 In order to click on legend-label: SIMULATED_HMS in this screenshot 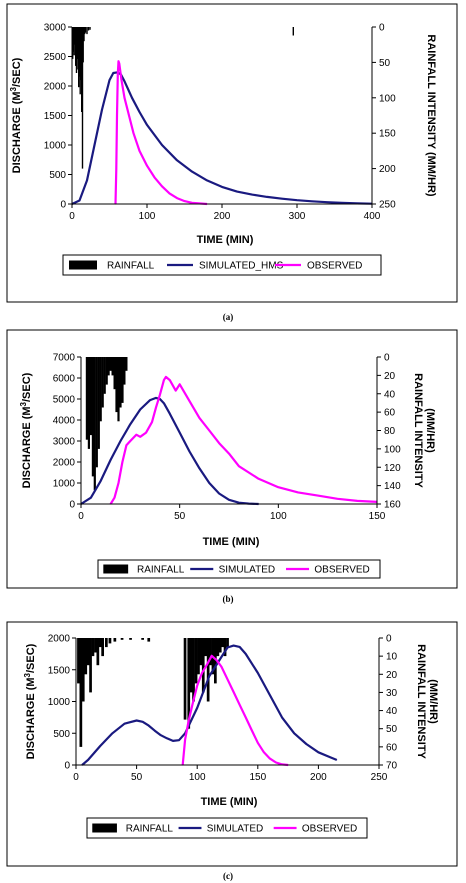, I will do `click(241, 266)`.